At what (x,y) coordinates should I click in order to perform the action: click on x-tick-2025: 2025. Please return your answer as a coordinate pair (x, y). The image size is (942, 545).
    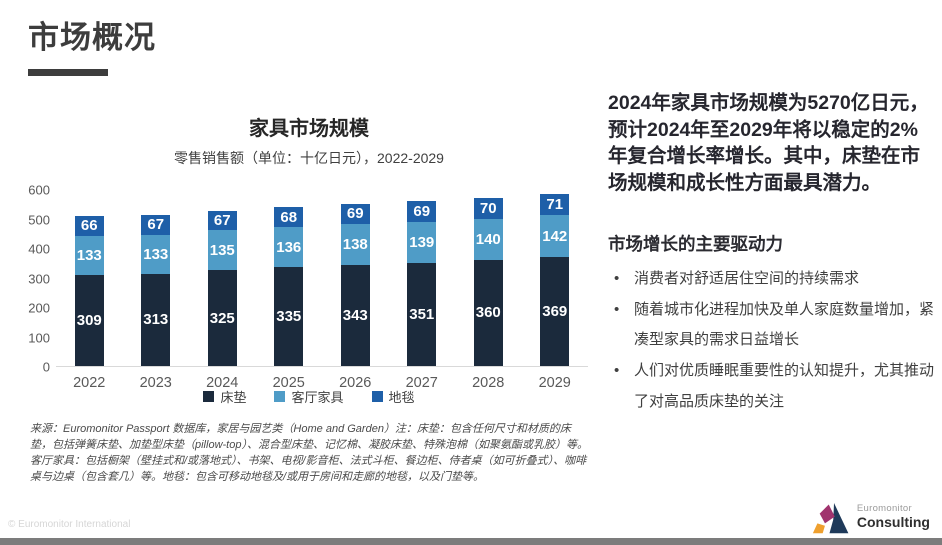
    Looking at the image, I should click on (288, 383).